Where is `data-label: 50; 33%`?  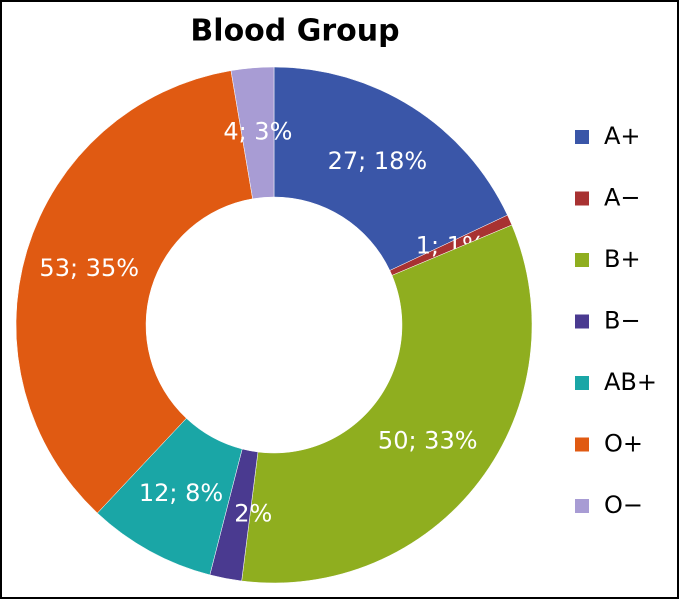 data-label: 50; 33% is located at coordinates (428, 441).